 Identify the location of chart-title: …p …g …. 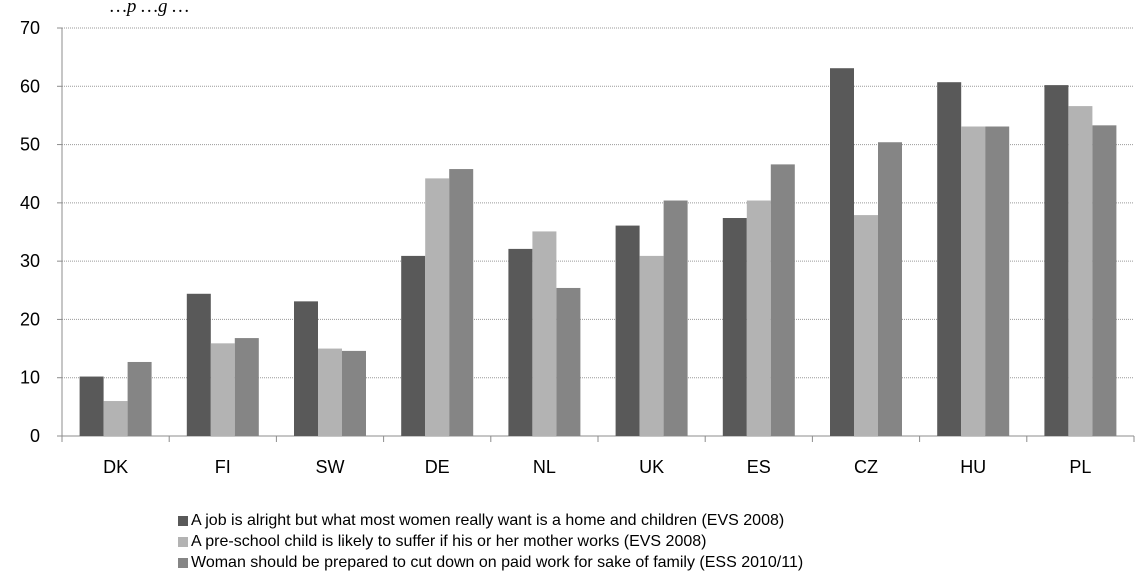
(150, 8).